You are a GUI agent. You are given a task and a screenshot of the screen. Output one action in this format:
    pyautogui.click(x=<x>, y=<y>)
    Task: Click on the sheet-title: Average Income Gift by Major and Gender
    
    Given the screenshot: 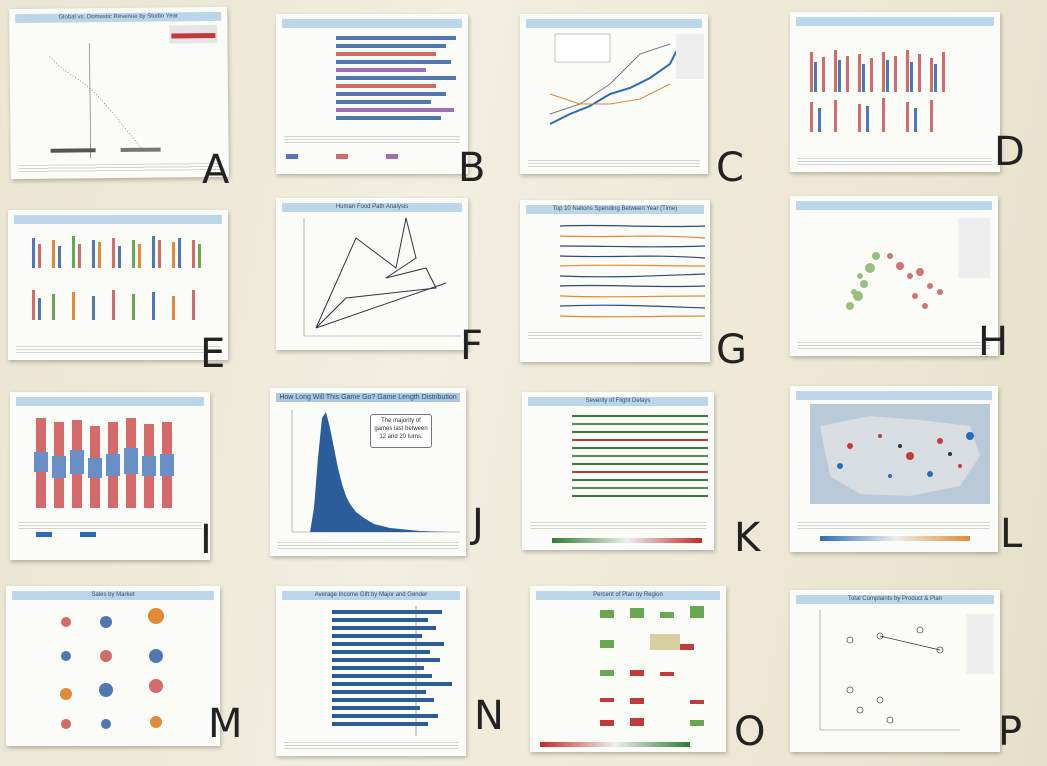 What is the action you would take?
    pyautogui.click(x=371, y=595)
    